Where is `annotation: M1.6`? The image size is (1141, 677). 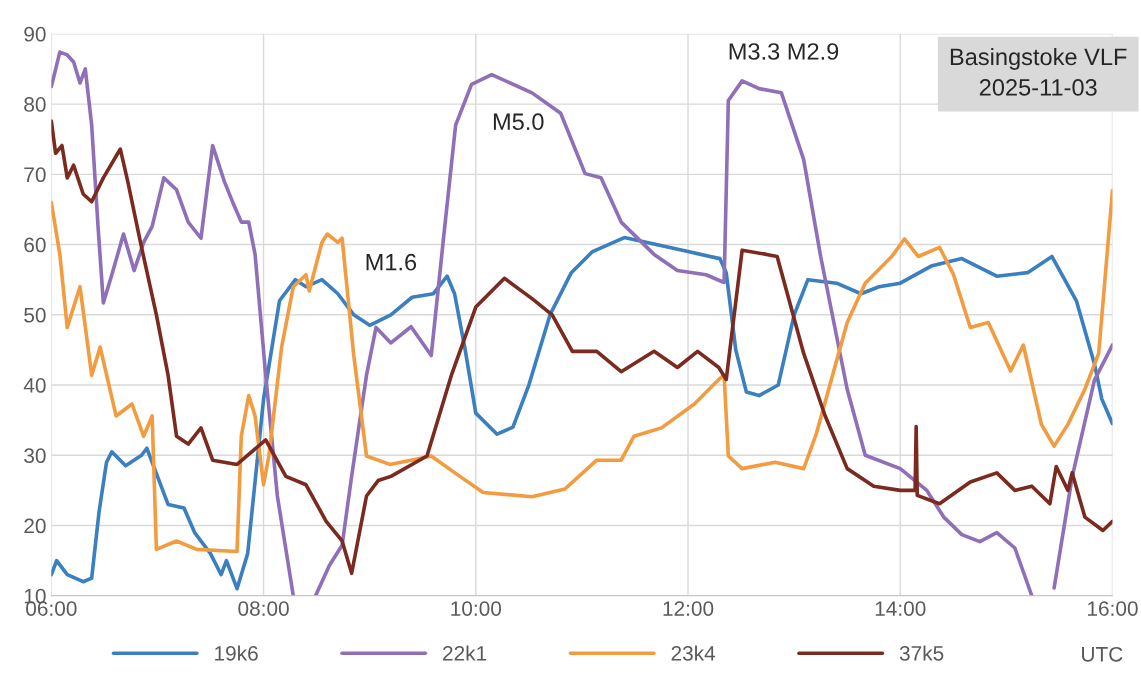 annotation: M1.6 is located at coordinates (391, 262).